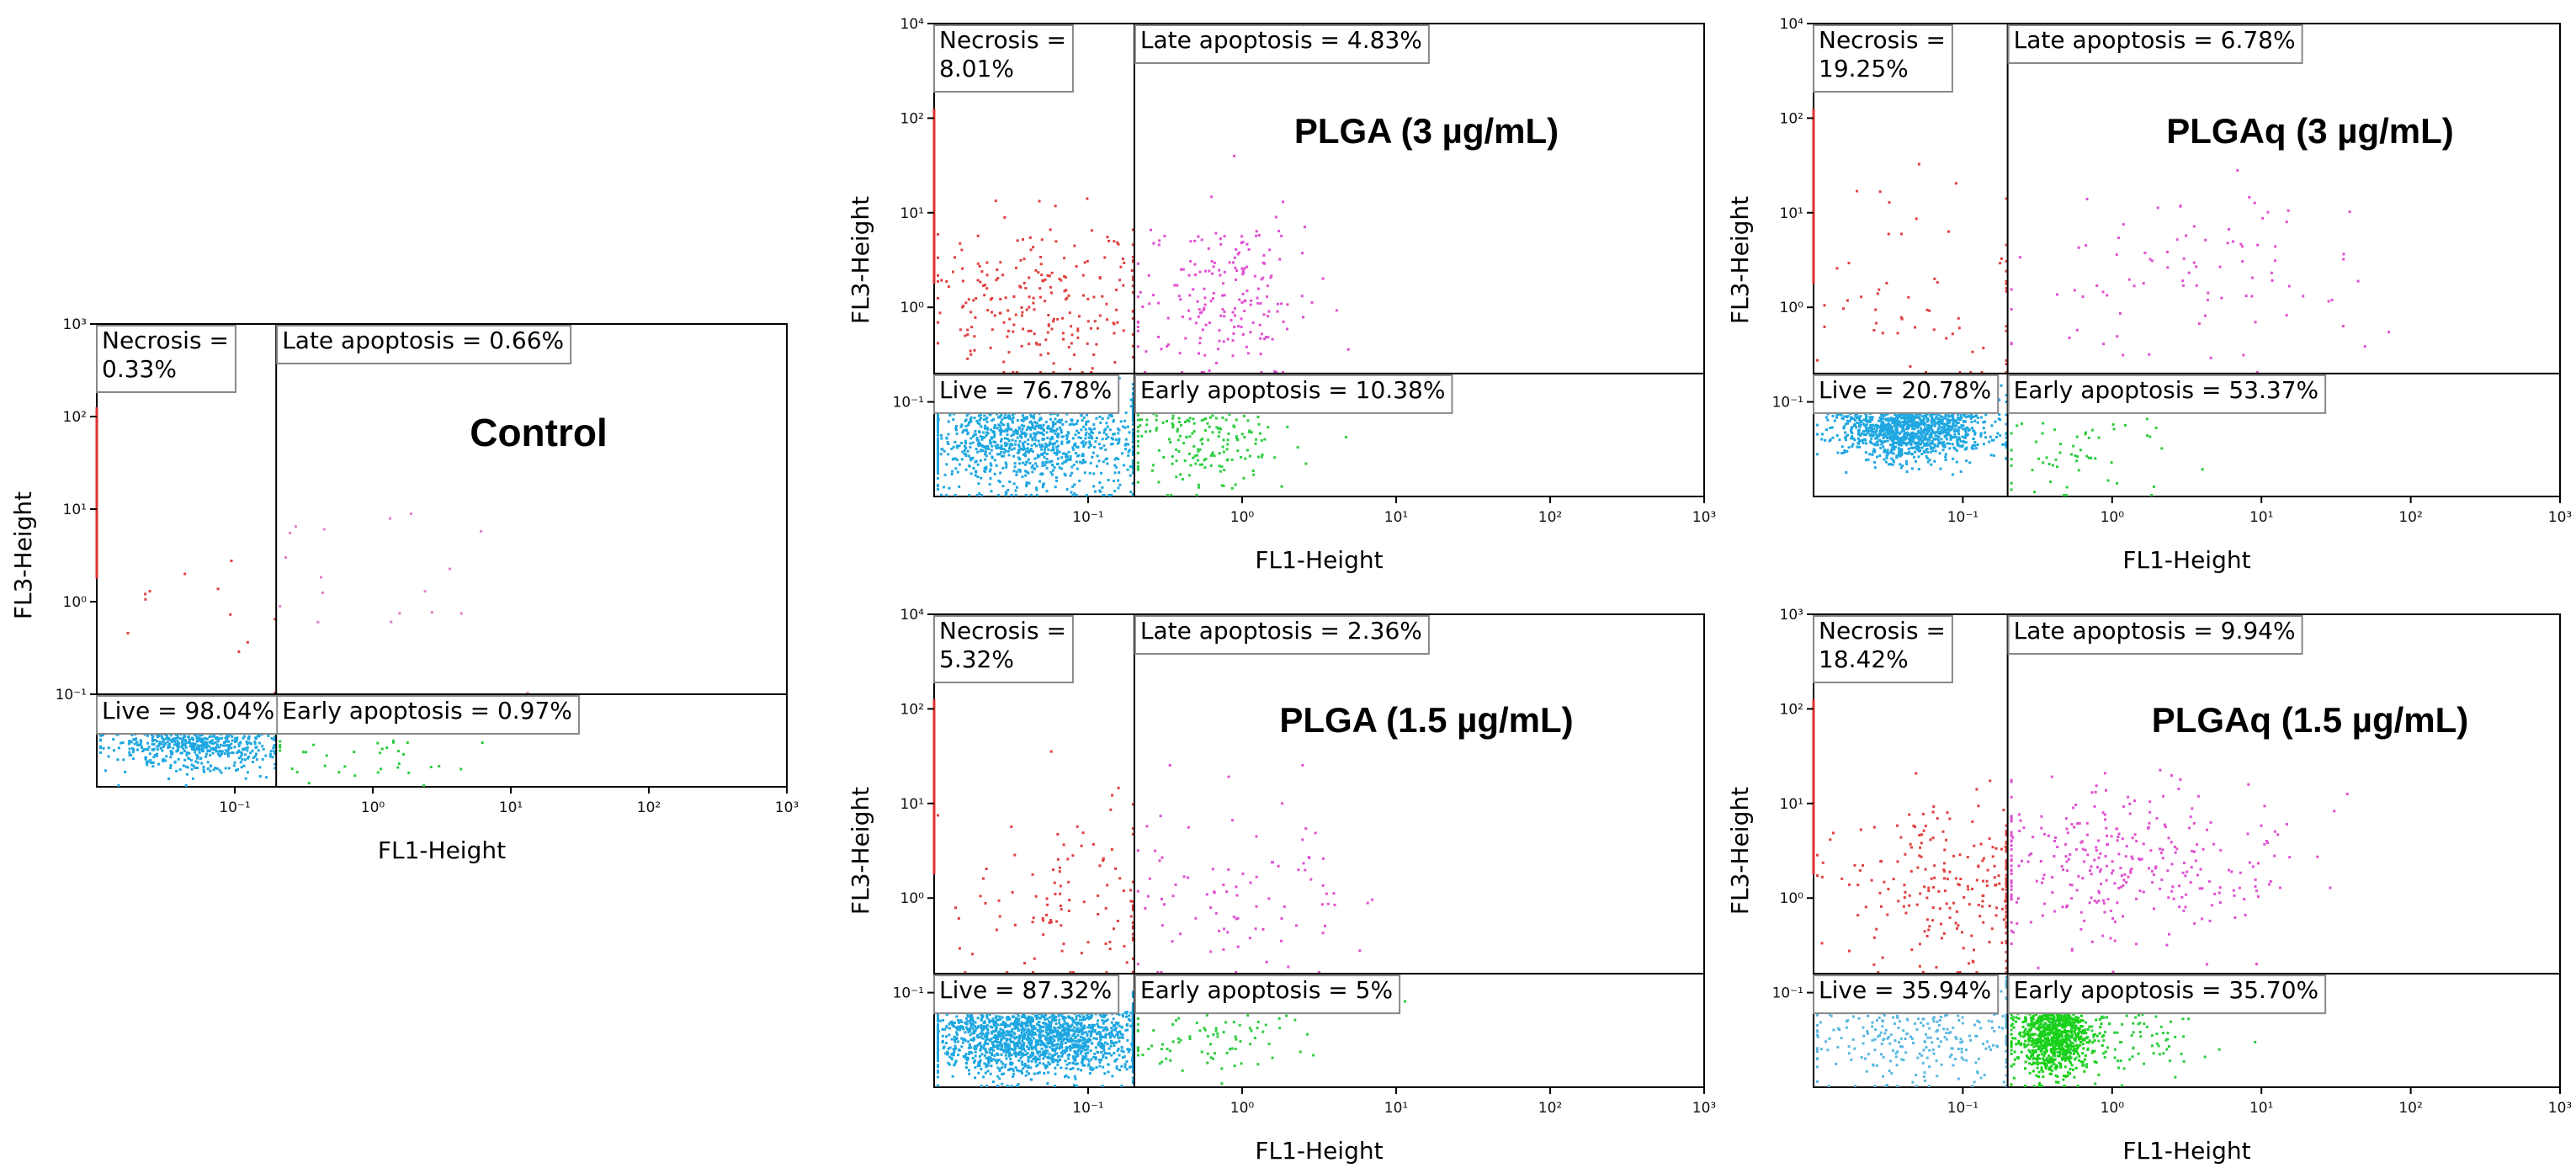  Describe the element at coordinates (75, 510) in the screenshot. I see `y-tick-label: 10¹` at that location.